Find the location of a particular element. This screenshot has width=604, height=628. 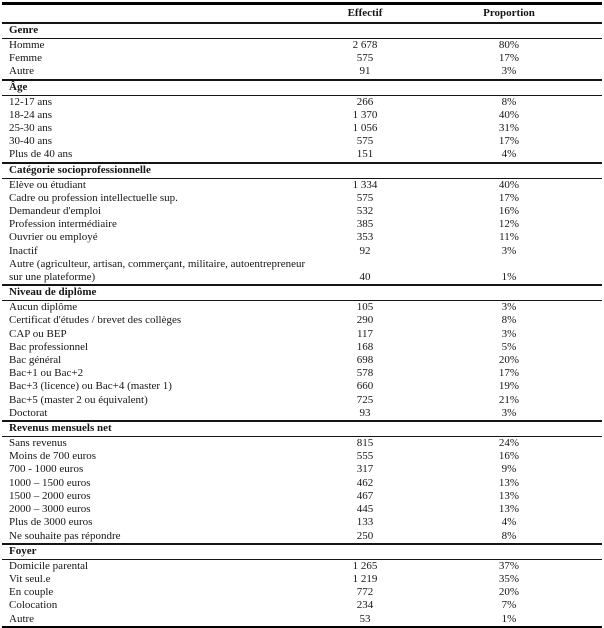

column-header-row: Effectif Proportion is located at coordinates (302, 13).